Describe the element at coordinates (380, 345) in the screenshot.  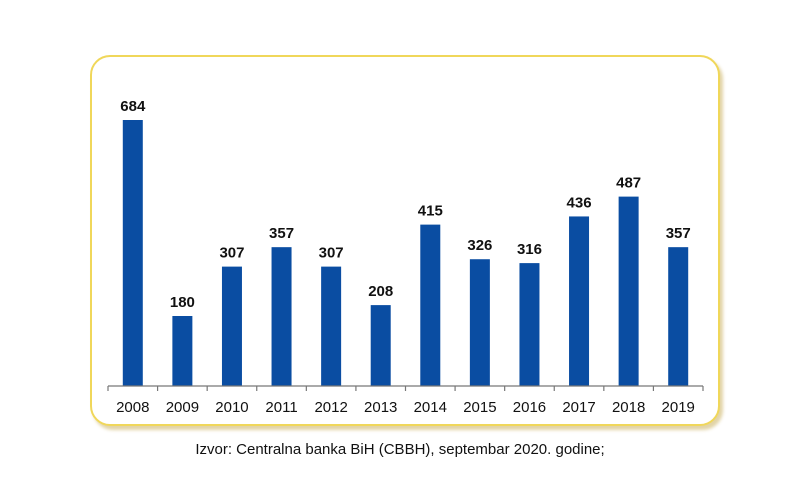
I see `bar-2013` at that location.